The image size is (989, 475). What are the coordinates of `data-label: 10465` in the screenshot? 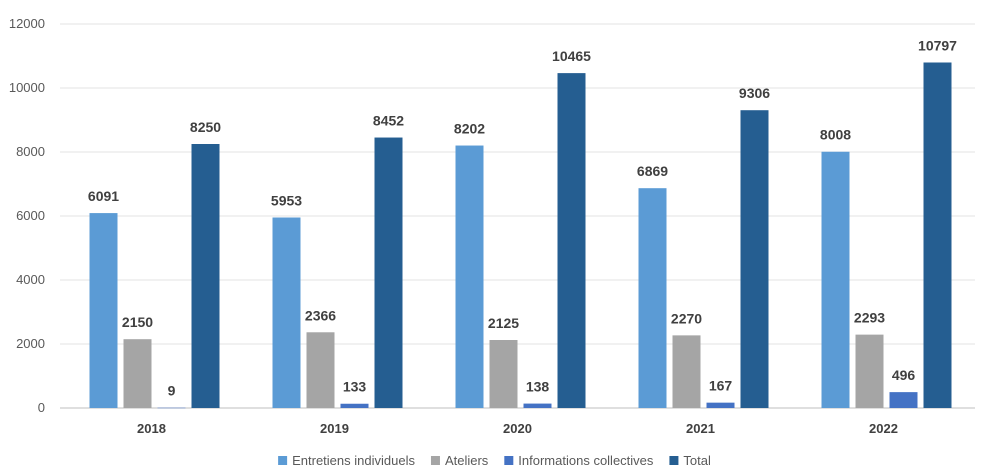 It's located at (571, 56).